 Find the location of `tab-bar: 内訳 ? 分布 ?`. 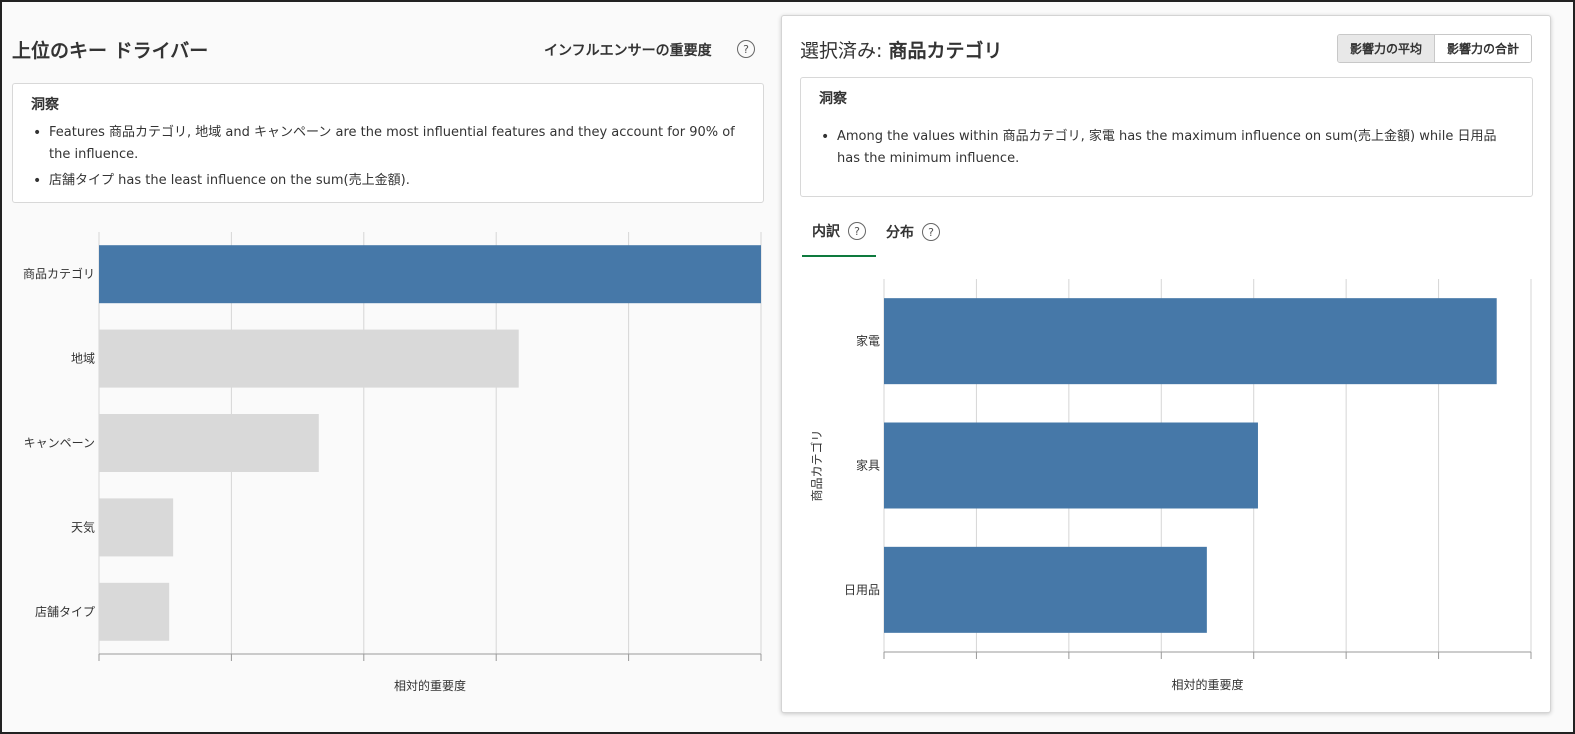

tab-bar: 内訳 ? 分布 ? is located at coordinates (876, 237).